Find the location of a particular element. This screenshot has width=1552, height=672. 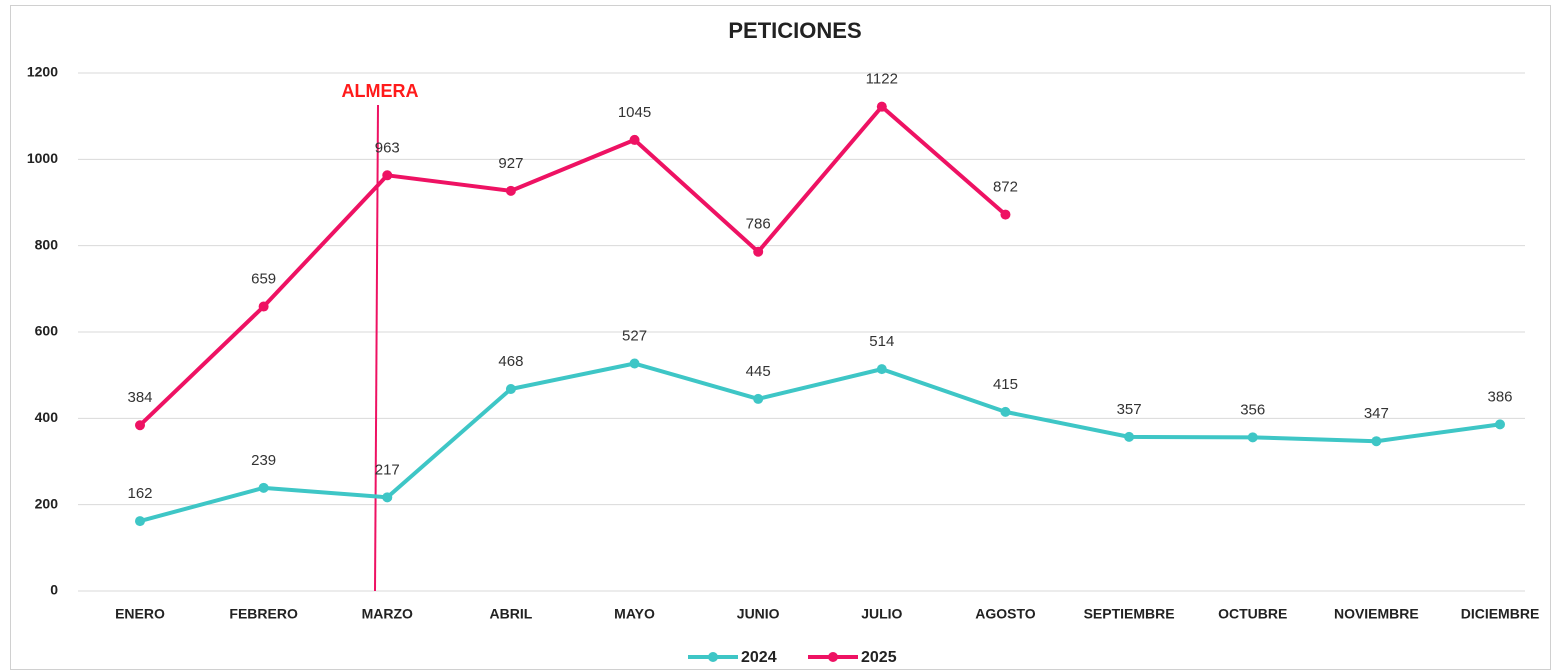

data-label: 468 is located at coordinates (510, 361).